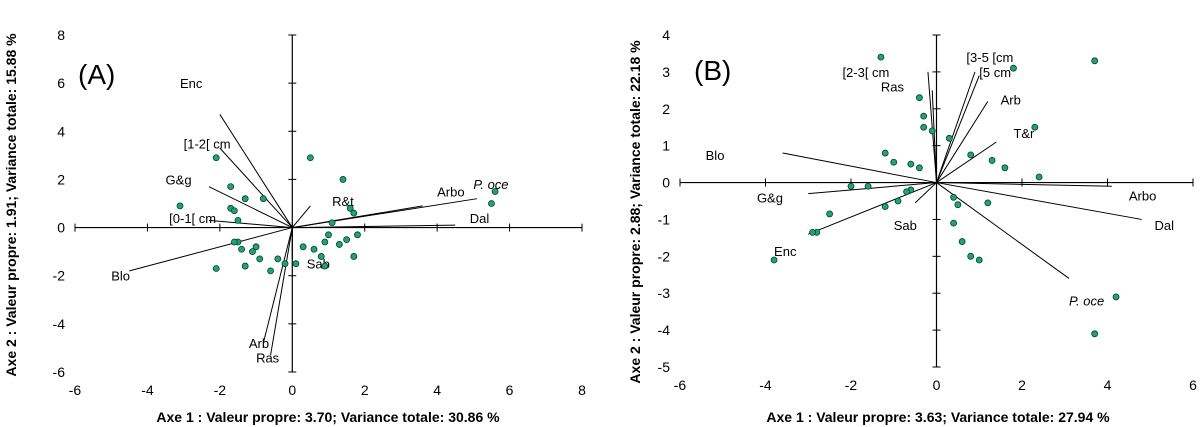 Image resolution: width=1201 pixels, height=427 pixels. What do you see at coordinates (1193, 385) in the screenshot?
I see `panel-b-x-tick-label: 6` at bounding box center [1193, 385].